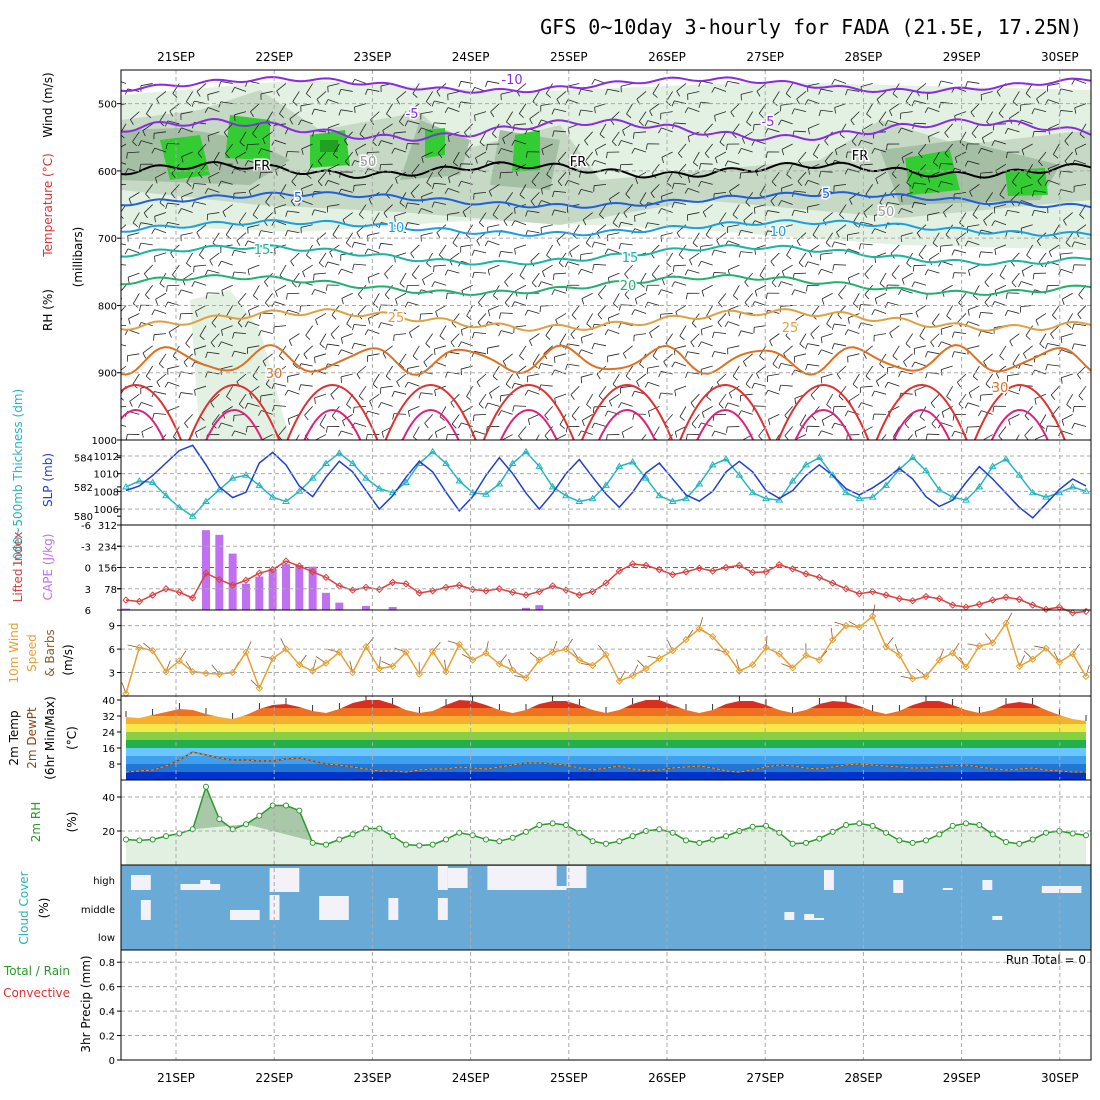 The width and height of the screenshot is (1100, 1100). What do you see at coordinates (667, 1078) in the screenshot?
I see `date-label-bottom: 26SEP` at bounding box center [667, 1078].